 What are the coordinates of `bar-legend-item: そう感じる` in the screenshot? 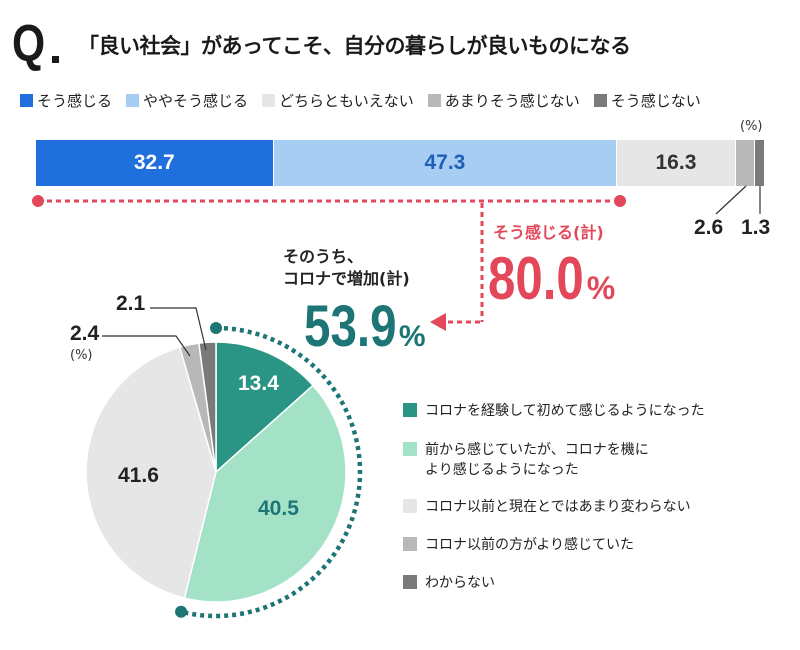 It's located at (66, 100).